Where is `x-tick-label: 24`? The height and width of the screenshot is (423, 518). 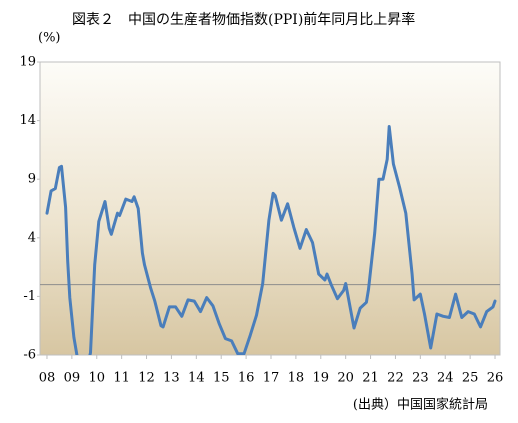 x-tick-label: 24 is located at coordinates (445, 378).